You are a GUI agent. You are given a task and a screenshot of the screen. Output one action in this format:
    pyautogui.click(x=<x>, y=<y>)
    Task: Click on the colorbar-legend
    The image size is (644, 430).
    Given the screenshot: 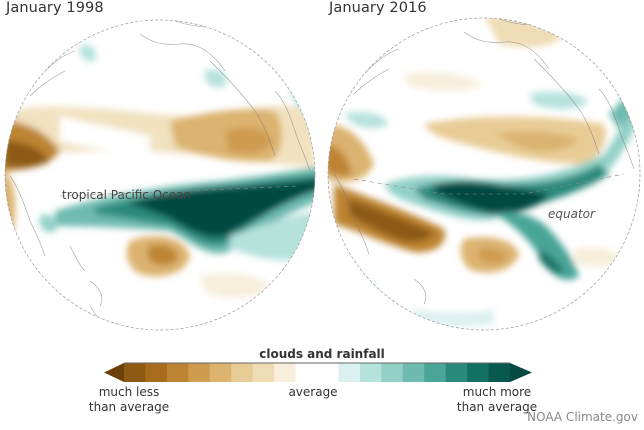 What is the action you would take?
    pyautogui.click(x=318, y=372)
    